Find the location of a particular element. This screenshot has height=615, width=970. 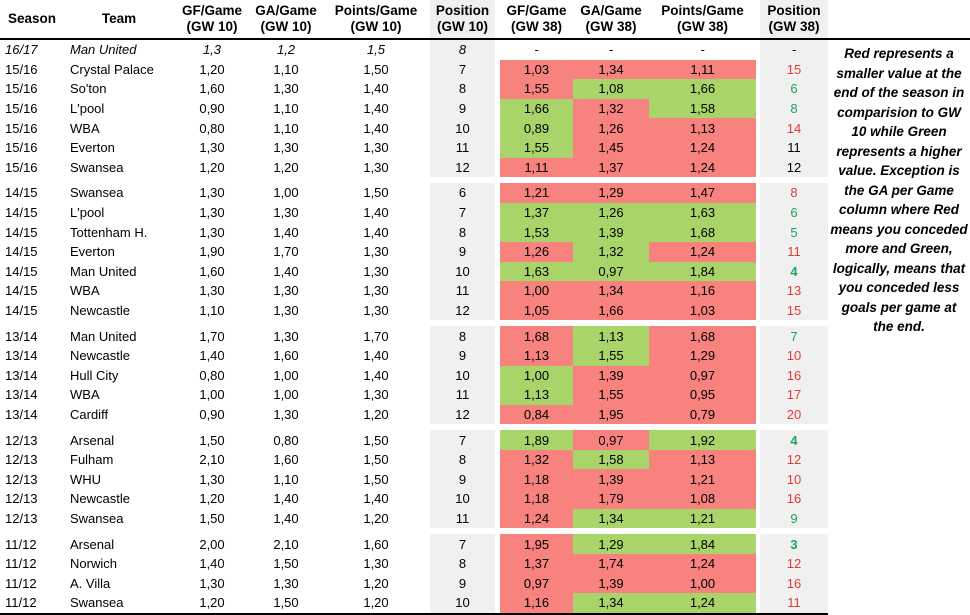

cell-position-gw38: 14 is located at coordinates (794, 128).